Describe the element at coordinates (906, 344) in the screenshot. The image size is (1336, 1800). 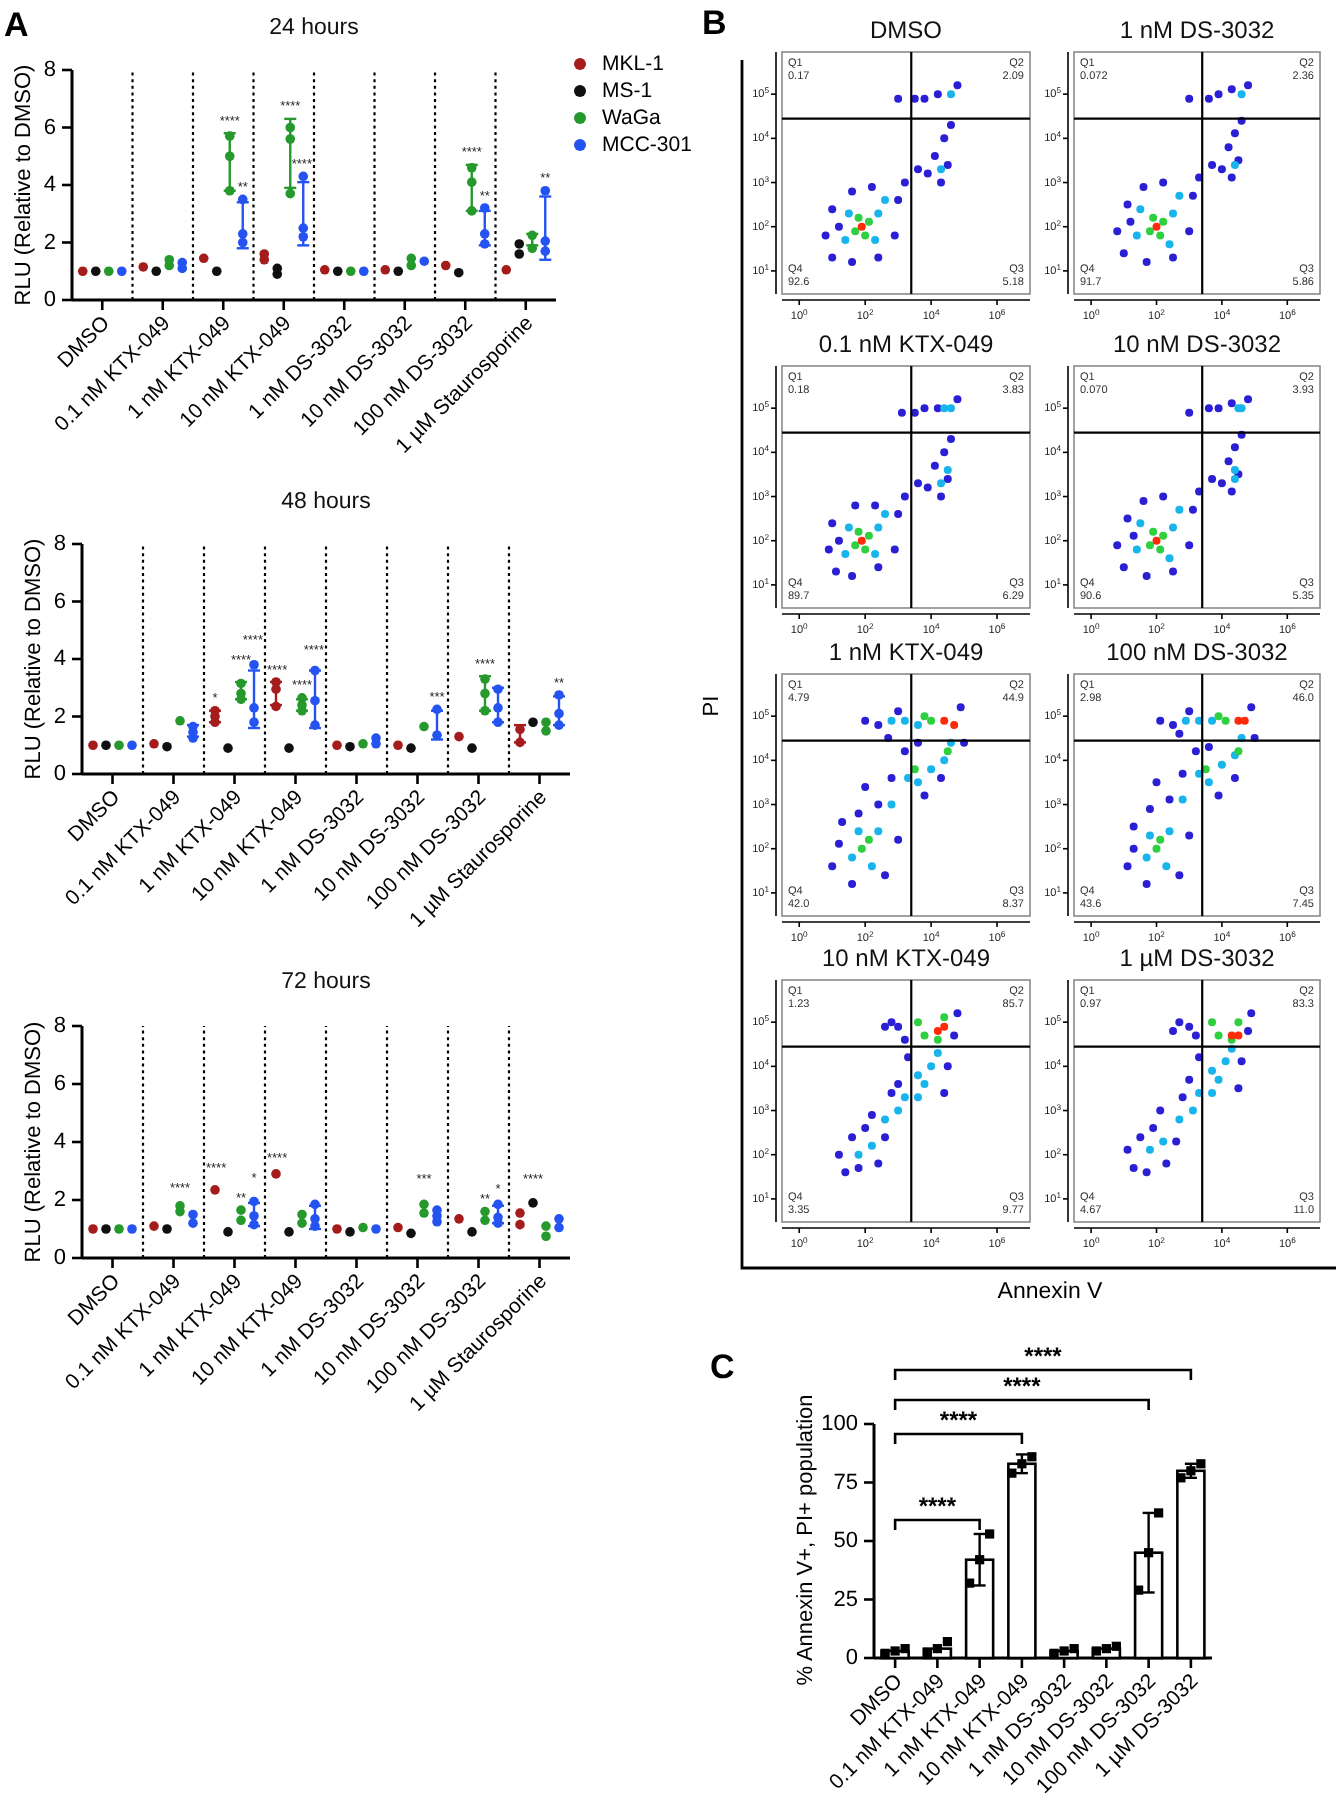
I see `chart-title: 0.1 nM KTX-049` at that location.